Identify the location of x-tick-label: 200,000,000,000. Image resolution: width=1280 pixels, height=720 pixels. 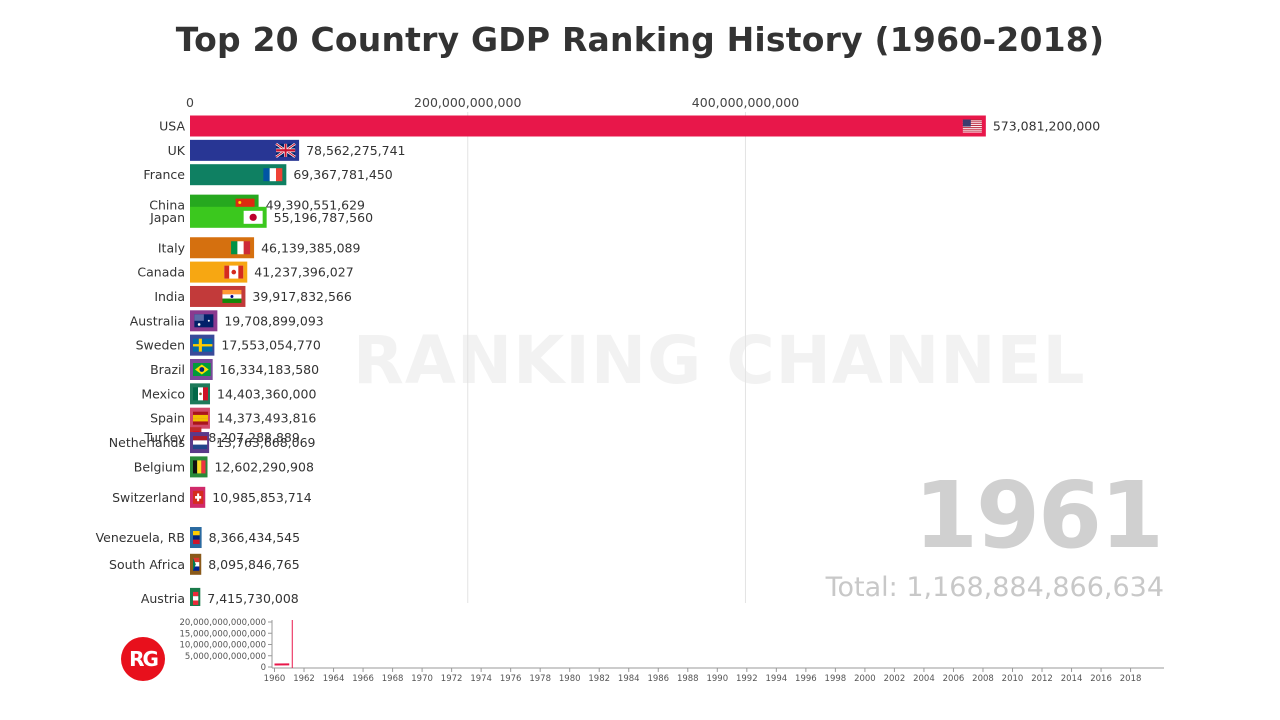
(467, 102).